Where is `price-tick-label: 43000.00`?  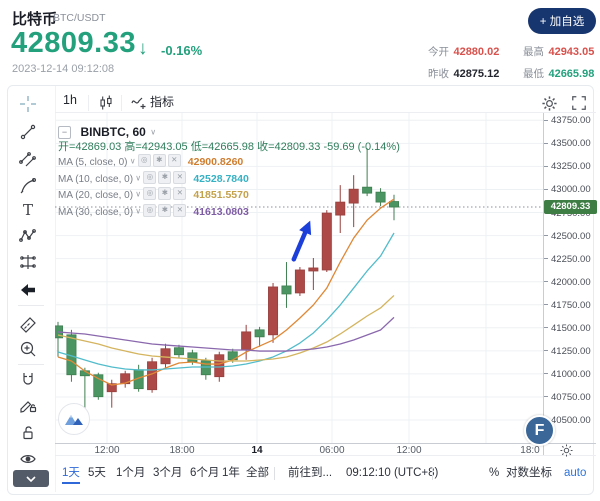 price-tick-label: 43000.00 is located at coordinates (571, 190).